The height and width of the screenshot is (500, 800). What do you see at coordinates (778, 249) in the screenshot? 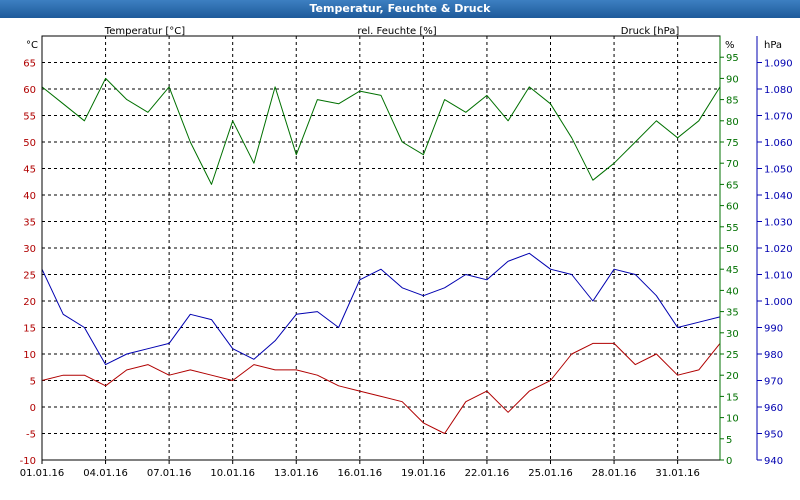
I see `pressure-tick: 1.020` at bounding box center [778, 249].